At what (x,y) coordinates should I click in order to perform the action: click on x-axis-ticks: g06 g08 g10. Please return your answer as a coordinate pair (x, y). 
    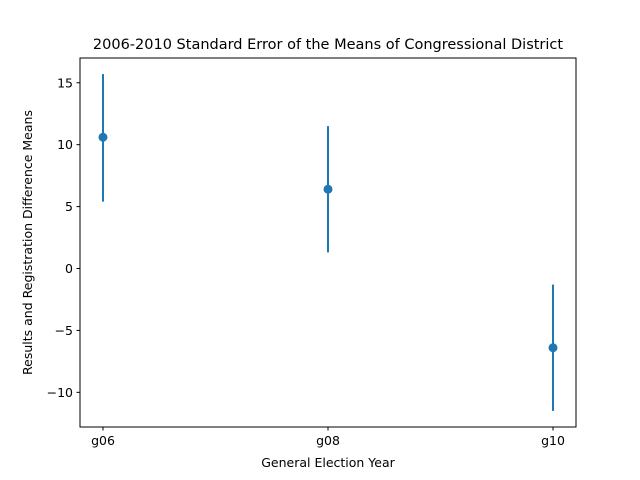
    Looking at the image, I should click on (328, 437).